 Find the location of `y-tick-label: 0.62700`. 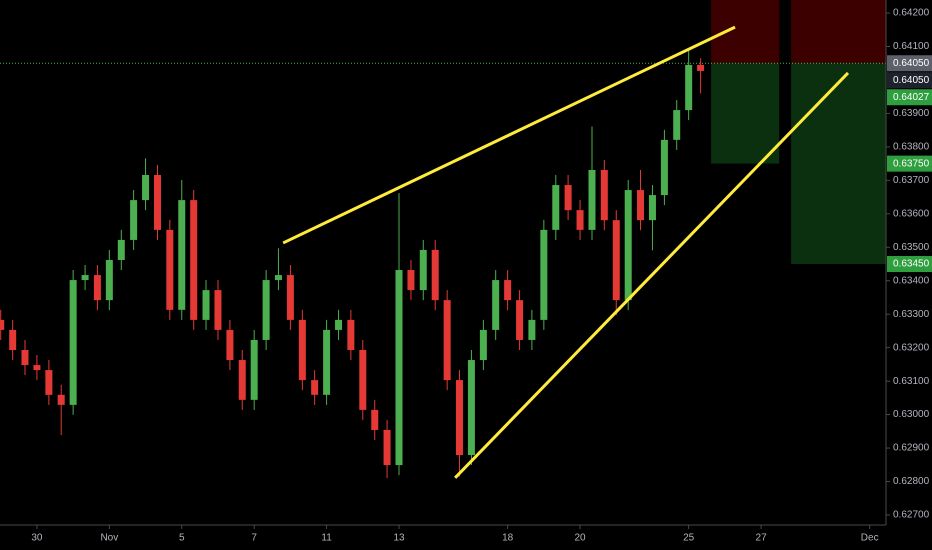

y-tick-label: 0.62700 is located at coordinates (911, 515).